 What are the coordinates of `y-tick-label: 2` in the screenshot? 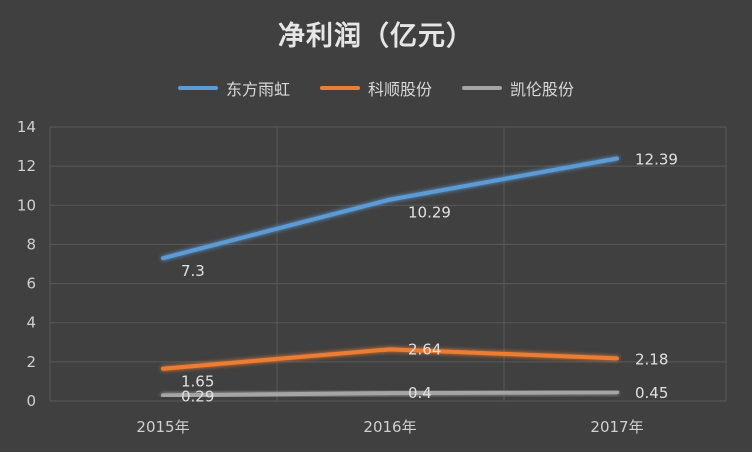 It's located at (31, 362).